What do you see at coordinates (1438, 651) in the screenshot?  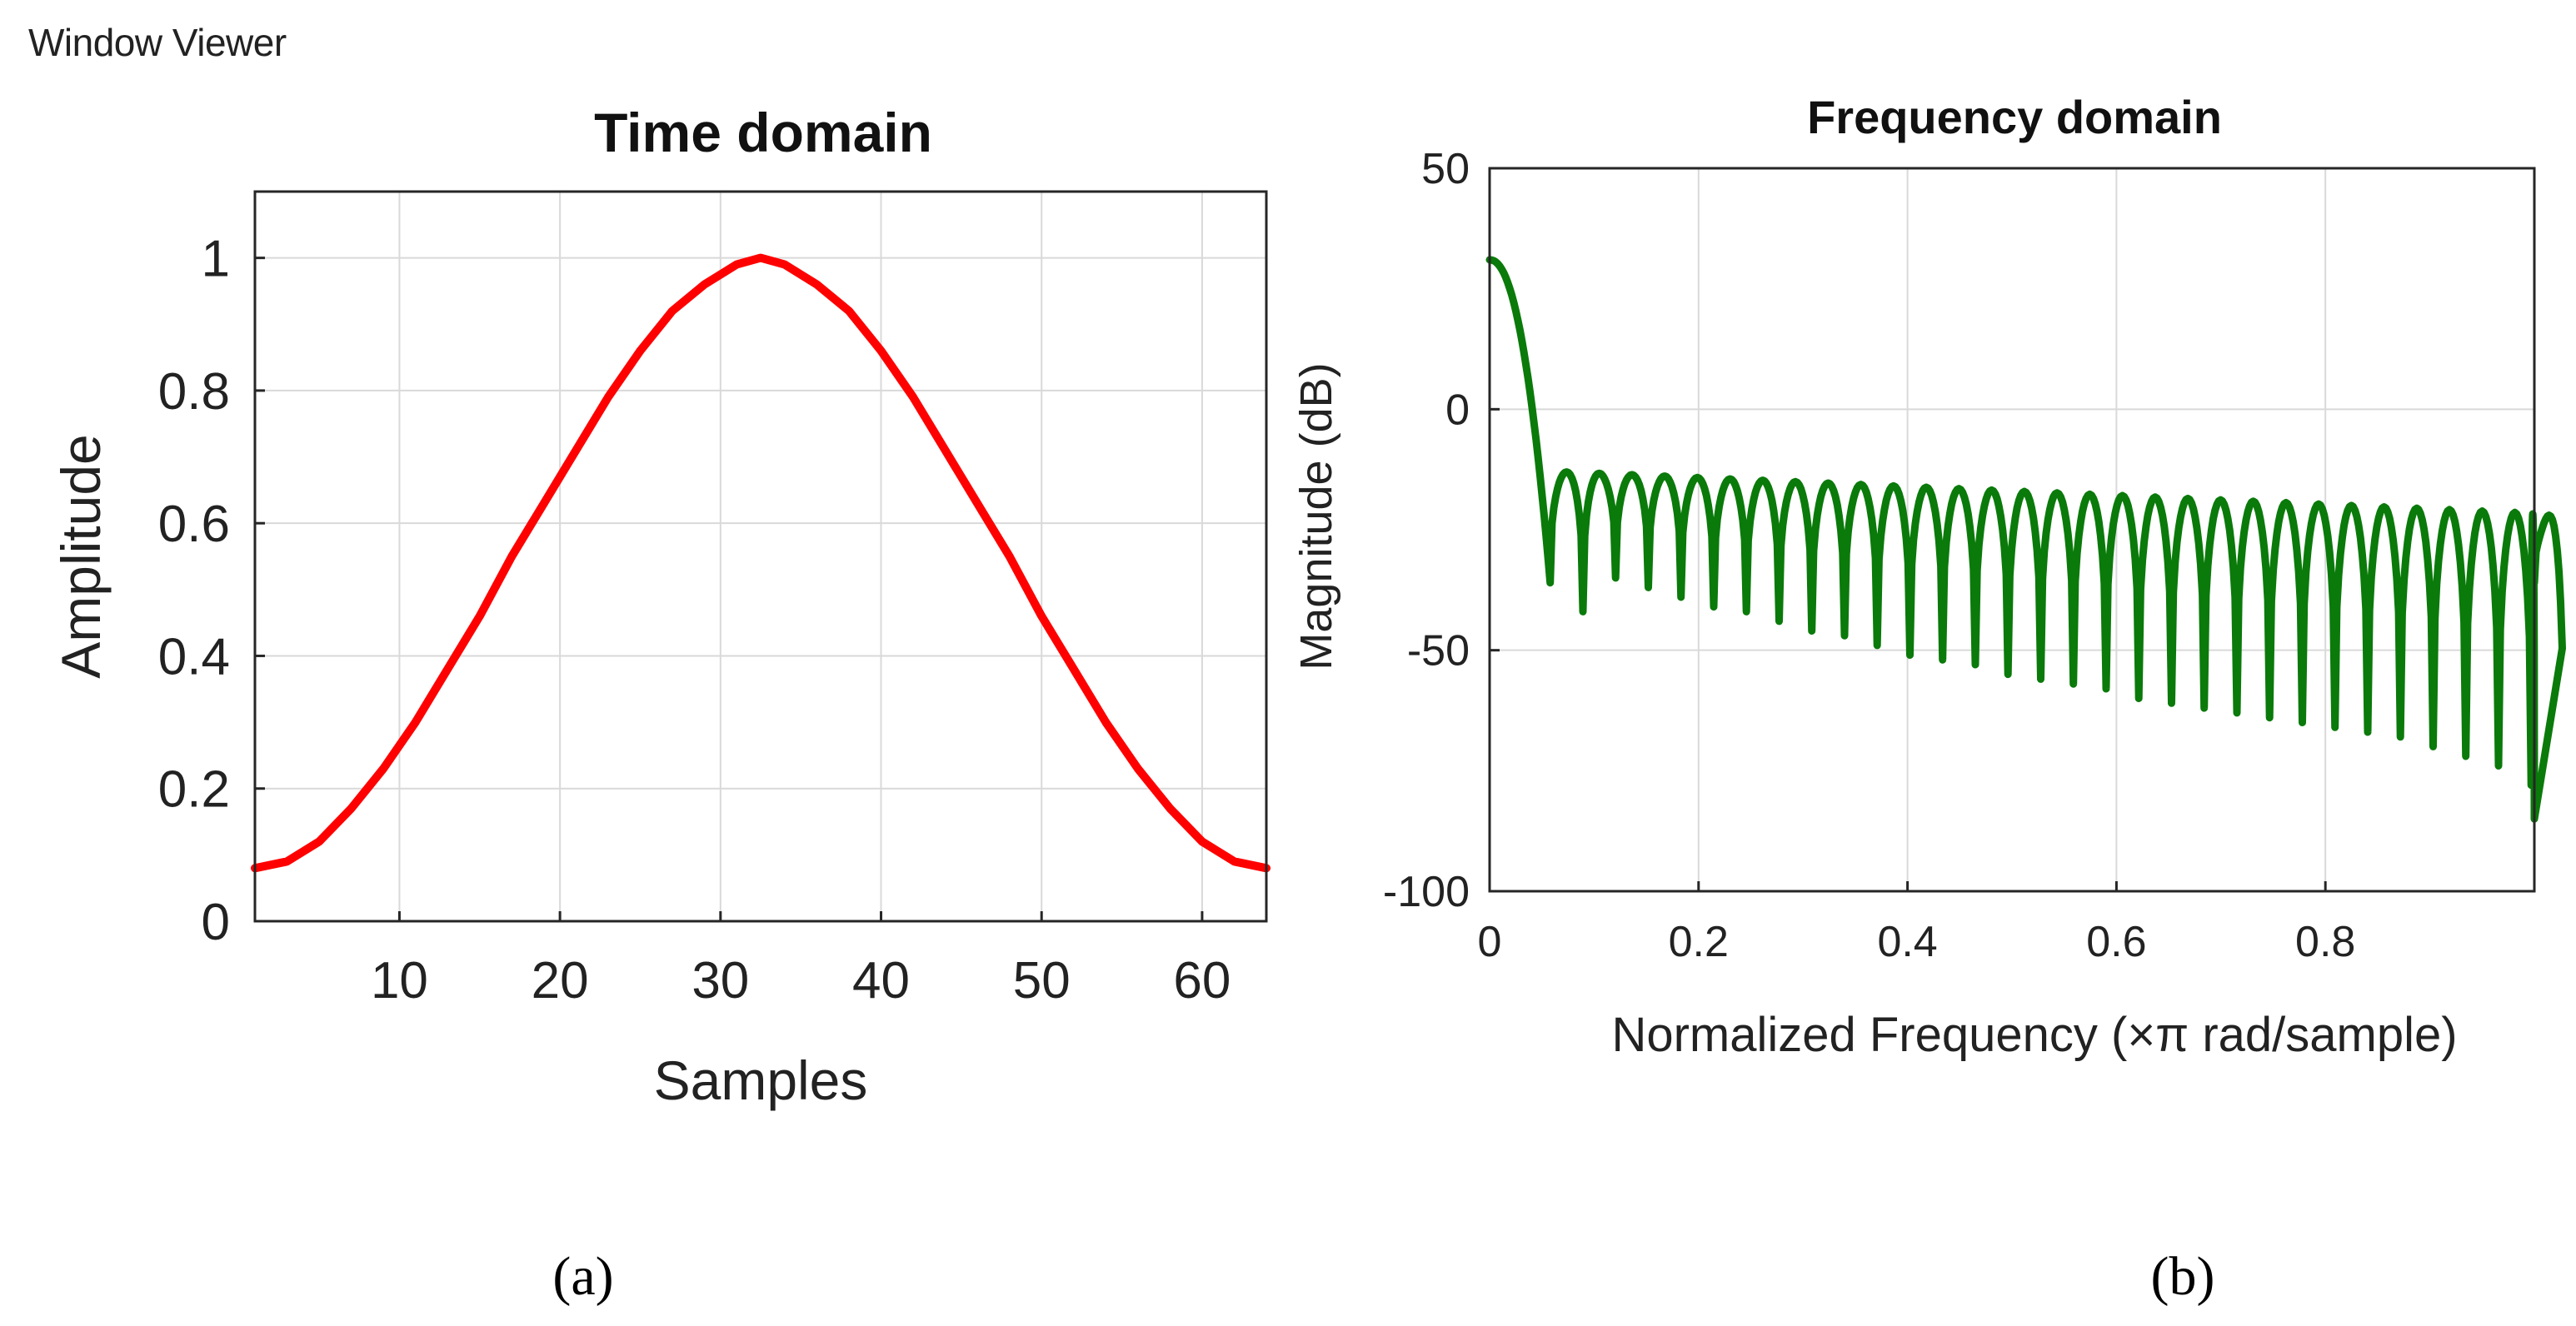 I see `frequency-domain-y-tick-label: -50` at bounding box center [1438, 651].